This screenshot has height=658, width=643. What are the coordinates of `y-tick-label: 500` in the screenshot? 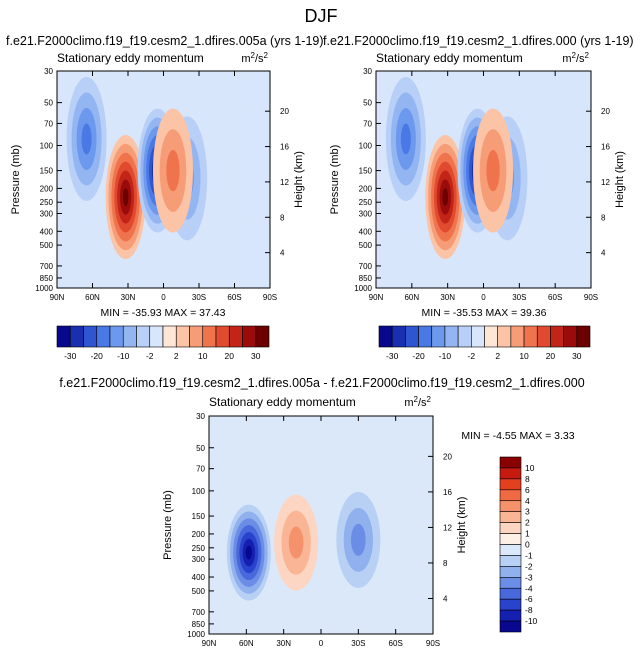 It's located at (199, 591).